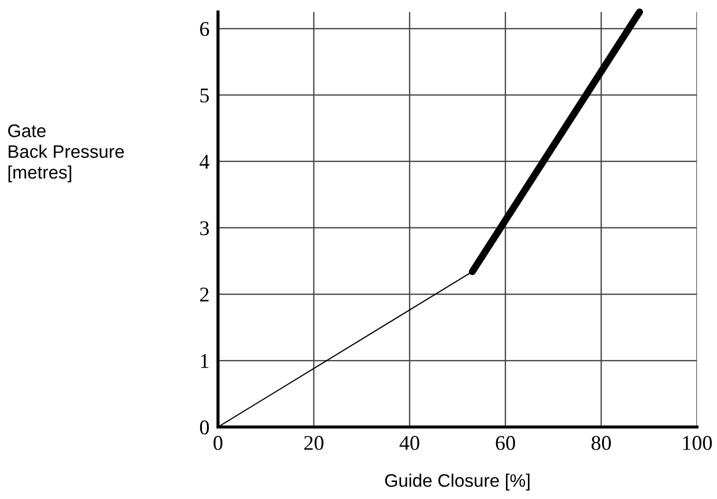 This screenshot has width=717, height=499. What do you see at coordinates (314, 443) in the screenshot?
I see `x-tick-label: 20` at bounding box center [314, 443].